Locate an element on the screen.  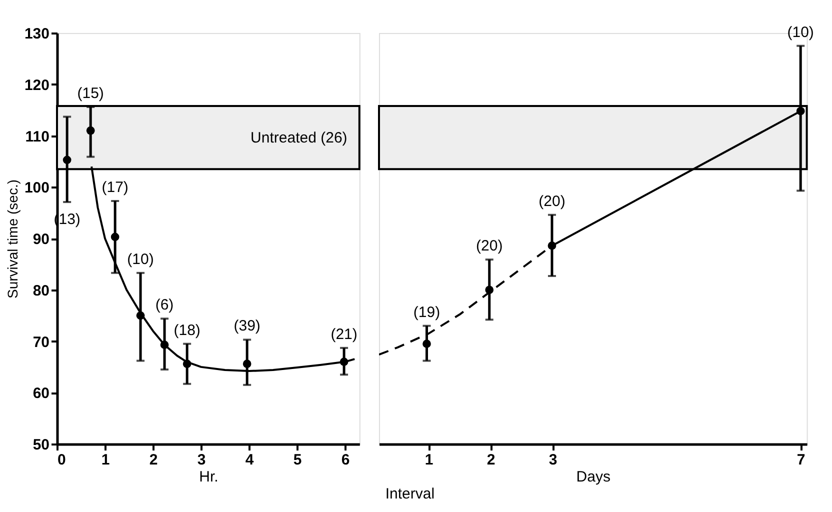
x-tick-label: 0 is located at coordinates (62, 460).